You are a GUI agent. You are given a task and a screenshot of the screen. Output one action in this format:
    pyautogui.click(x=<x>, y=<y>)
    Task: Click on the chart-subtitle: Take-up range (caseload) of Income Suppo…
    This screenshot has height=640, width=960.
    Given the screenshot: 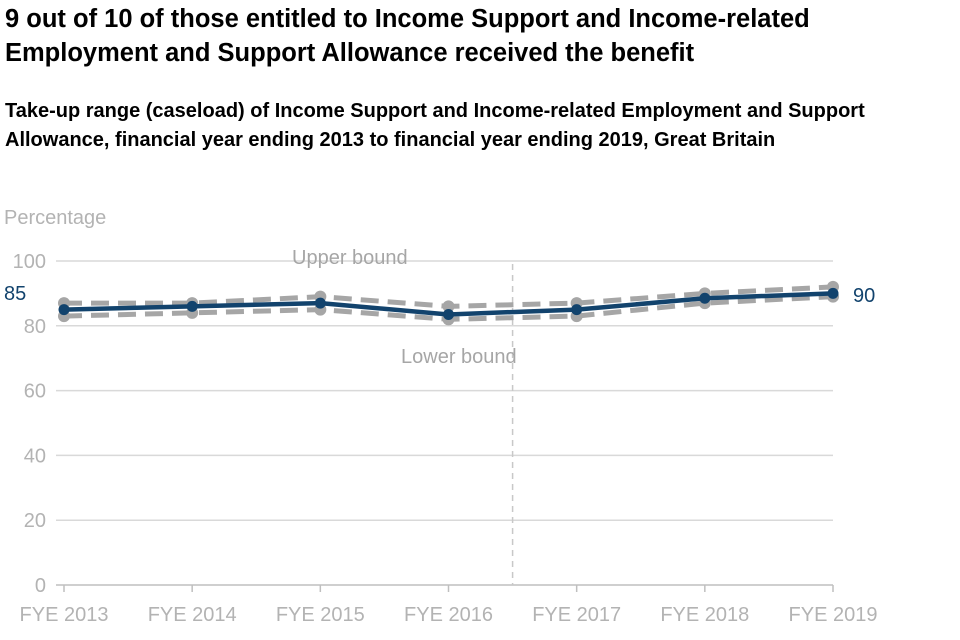 What is the action you would take?
    pyautogui.click(x=435, y=125)
    